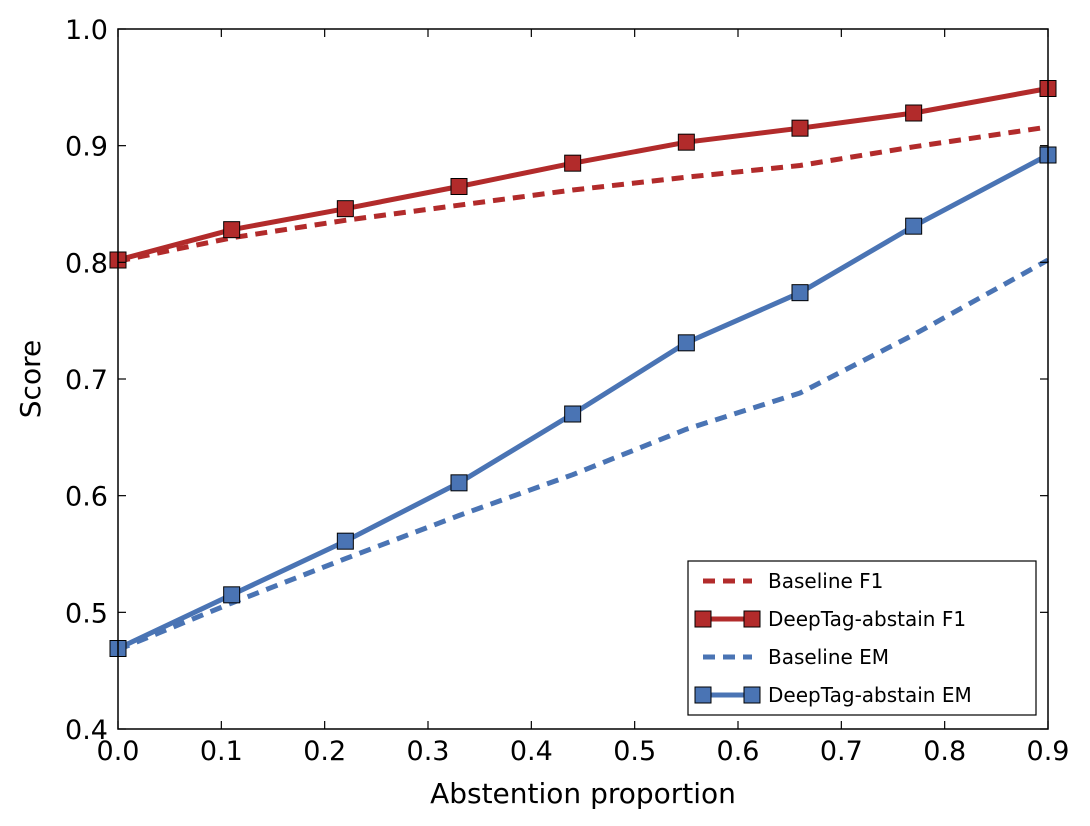 The width and height of the screenshot is (1090, 826). What do you see at coordinates (428, 751) in the screenshot?
I see `x-tick-label: 0.3` at bounding box center [428, 751].